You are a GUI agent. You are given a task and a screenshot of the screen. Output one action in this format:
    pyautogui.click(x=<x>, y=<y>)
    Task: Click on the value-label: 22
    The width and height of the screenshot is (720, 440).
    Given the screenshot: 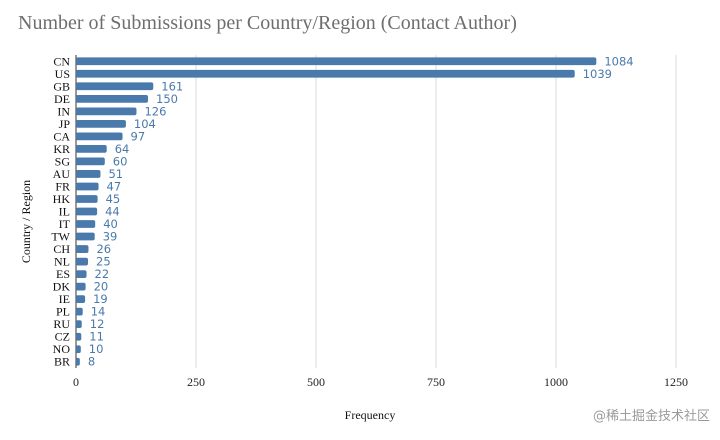 What is the action you would take?
    pyautogui.click(x=102, y=274)
    